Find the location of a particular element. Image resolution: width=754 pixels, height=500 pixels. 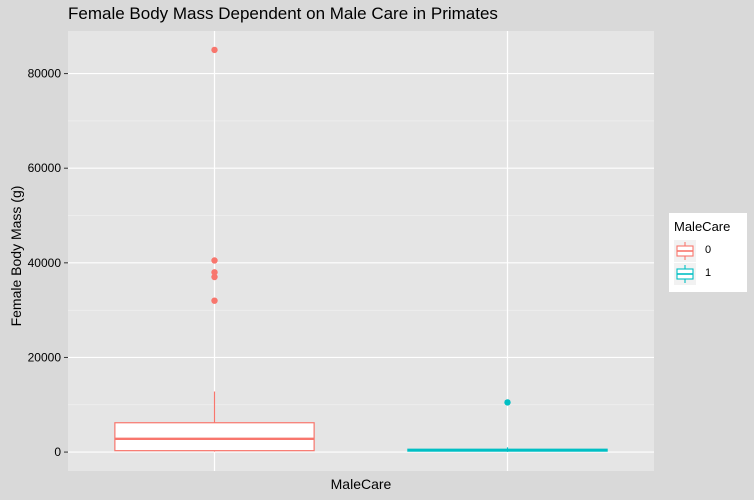

y-tick-label: 40000 is located at coordinates (45, 263).